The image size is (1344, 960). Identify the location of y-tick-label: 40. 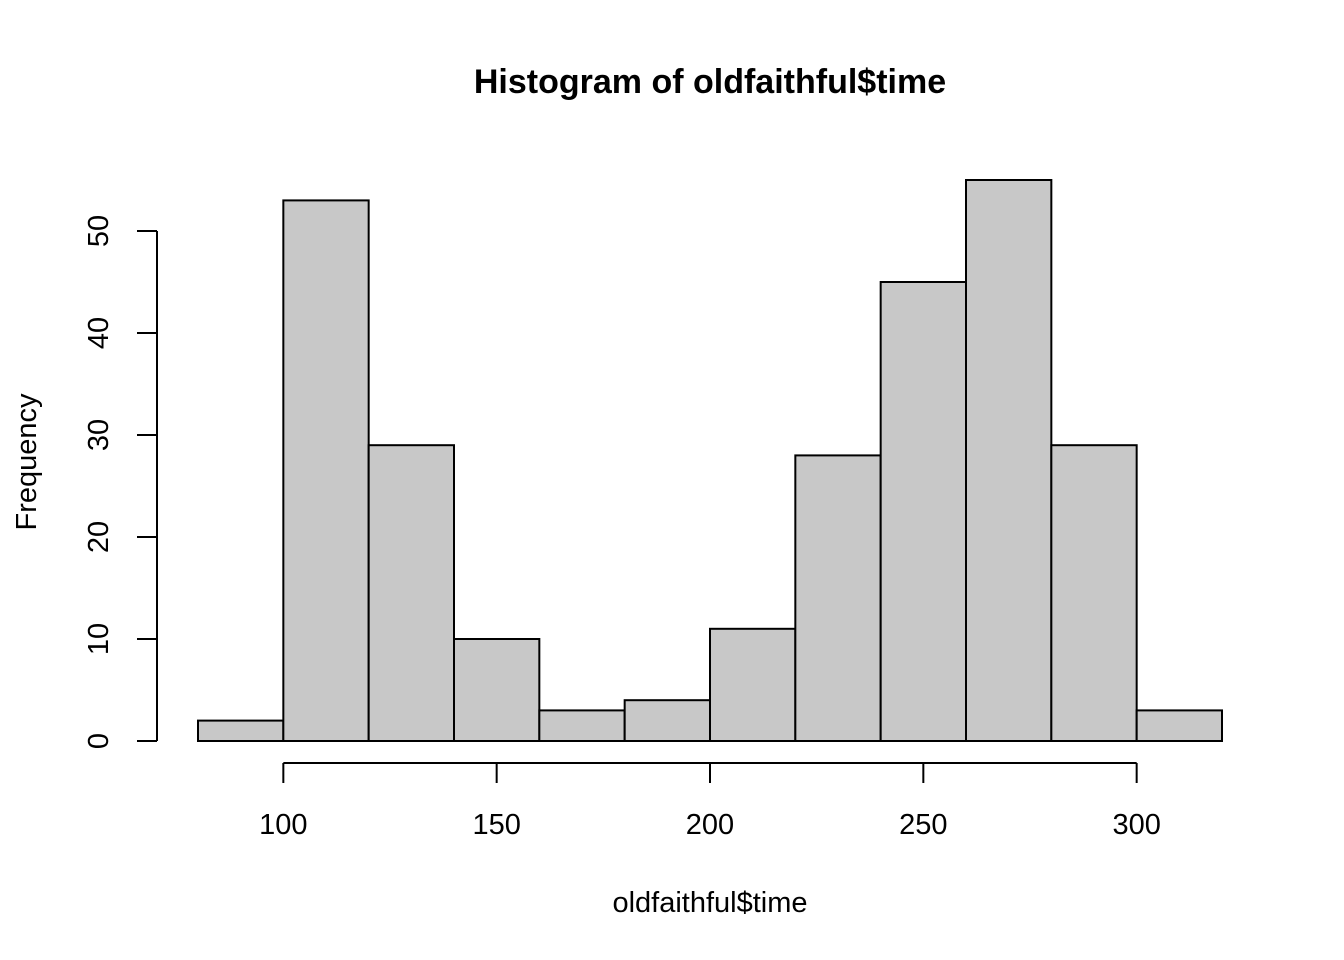
(99, 333).